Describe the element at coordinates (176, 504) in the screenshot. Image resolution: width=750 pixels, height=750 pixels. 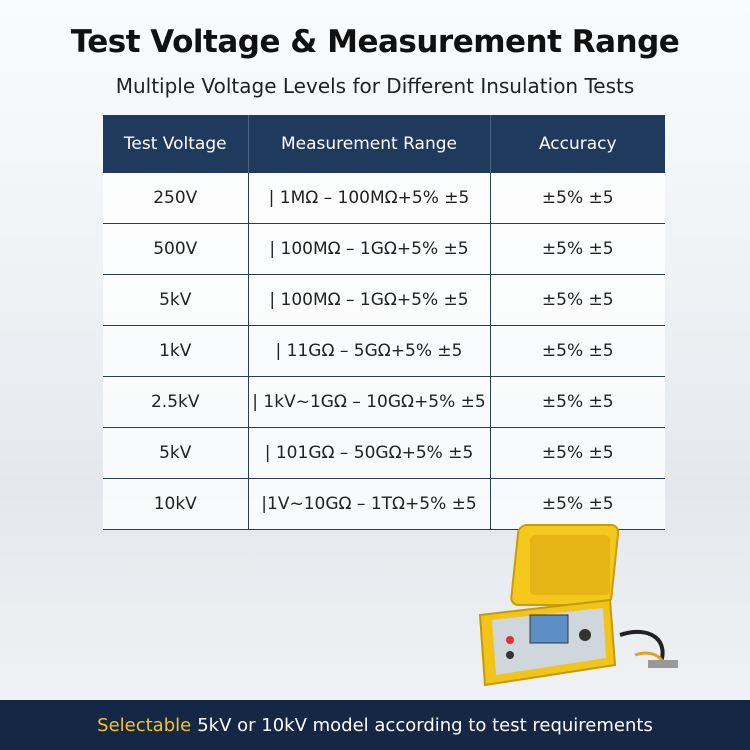
I see `table-cell: 10kV` at that location.